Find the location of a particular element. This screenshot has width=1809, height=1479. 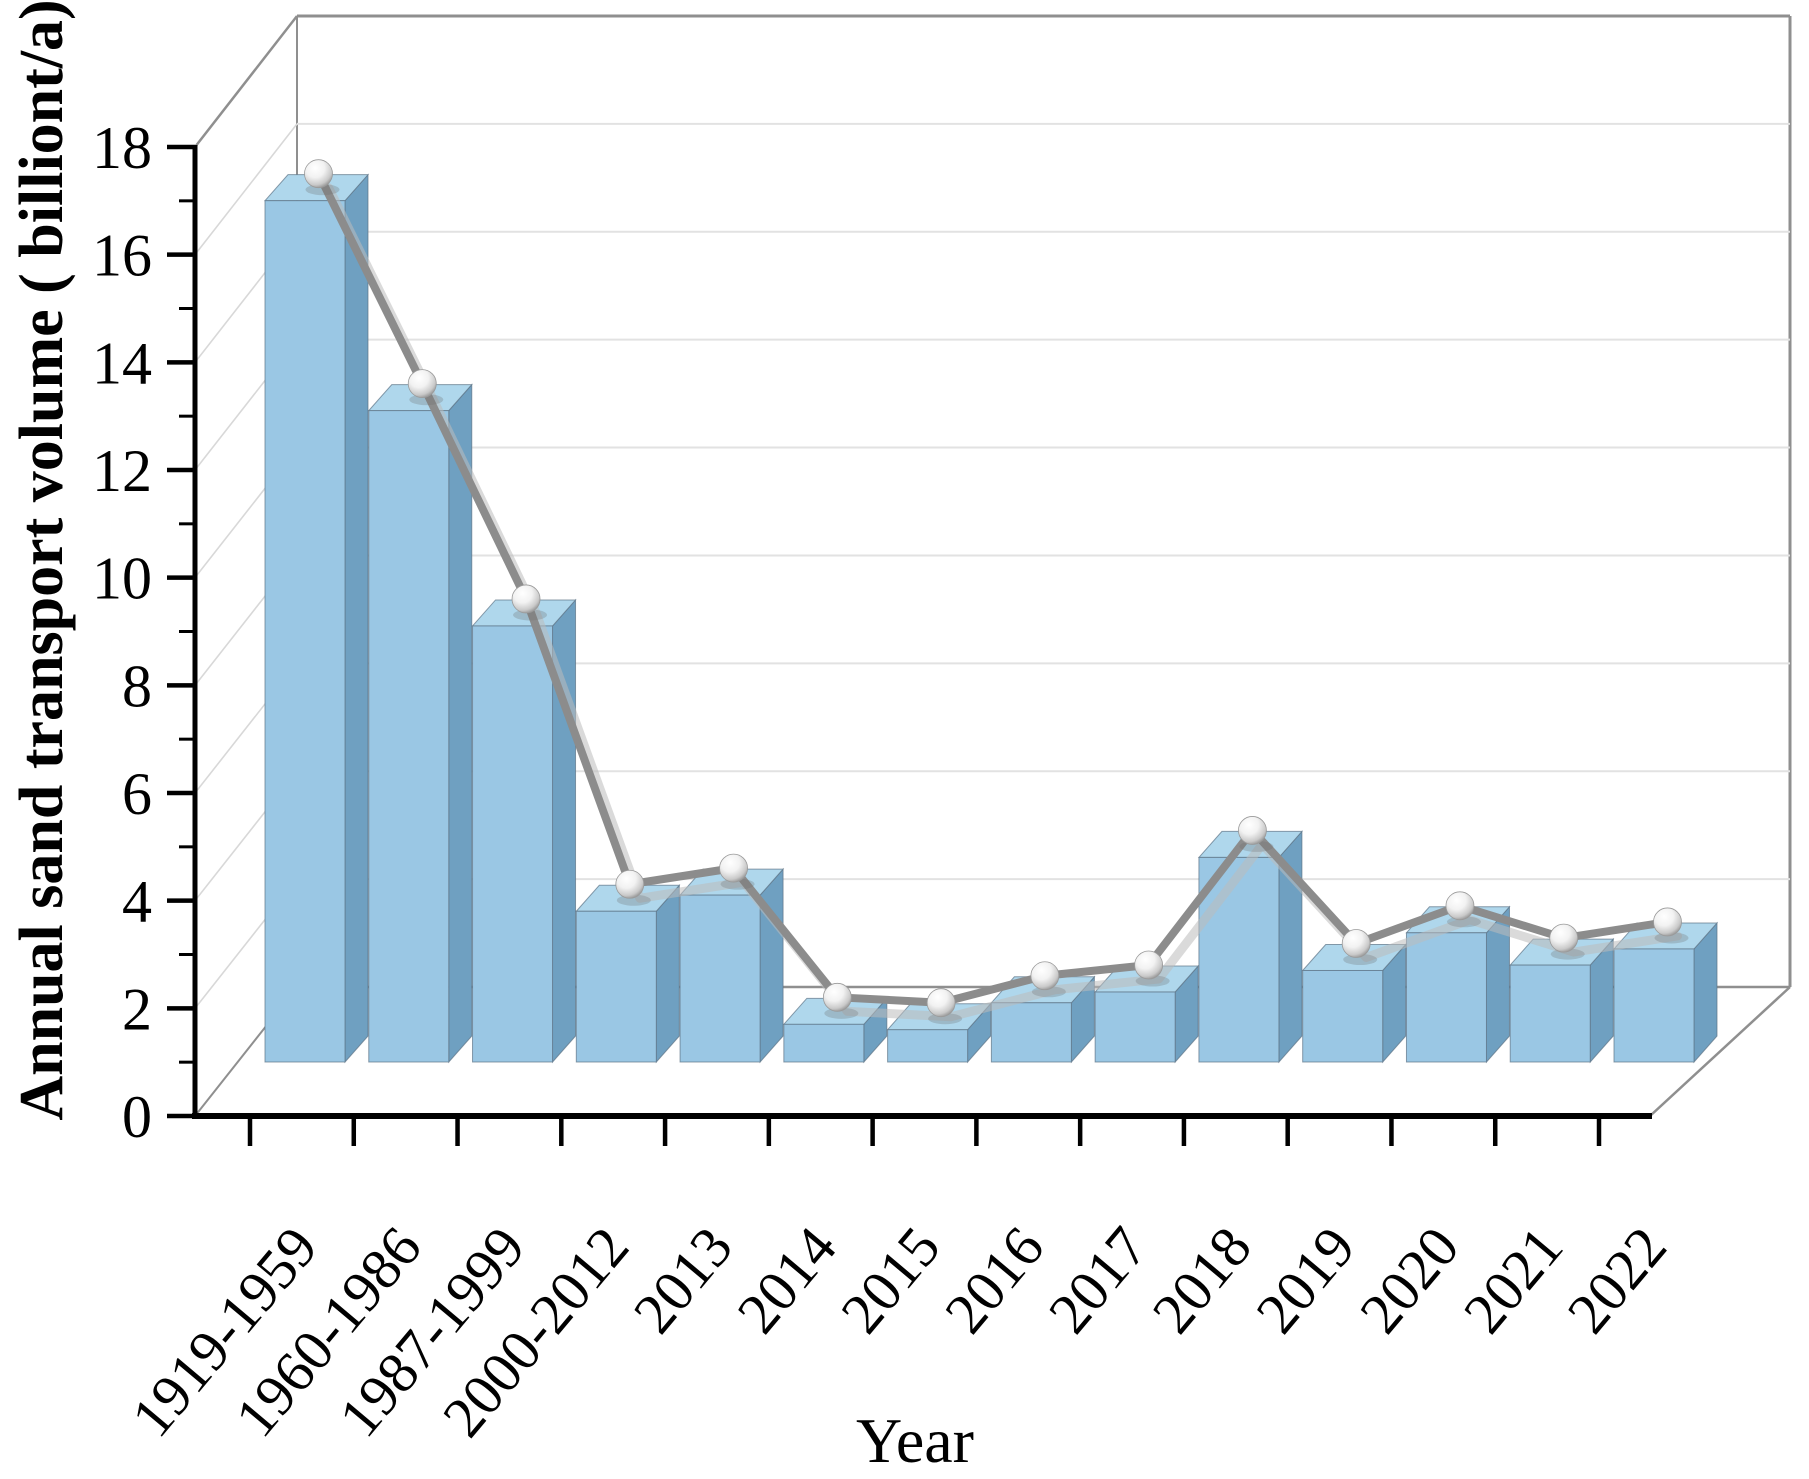

bar-2022 is located at coordinates (1665, 992).